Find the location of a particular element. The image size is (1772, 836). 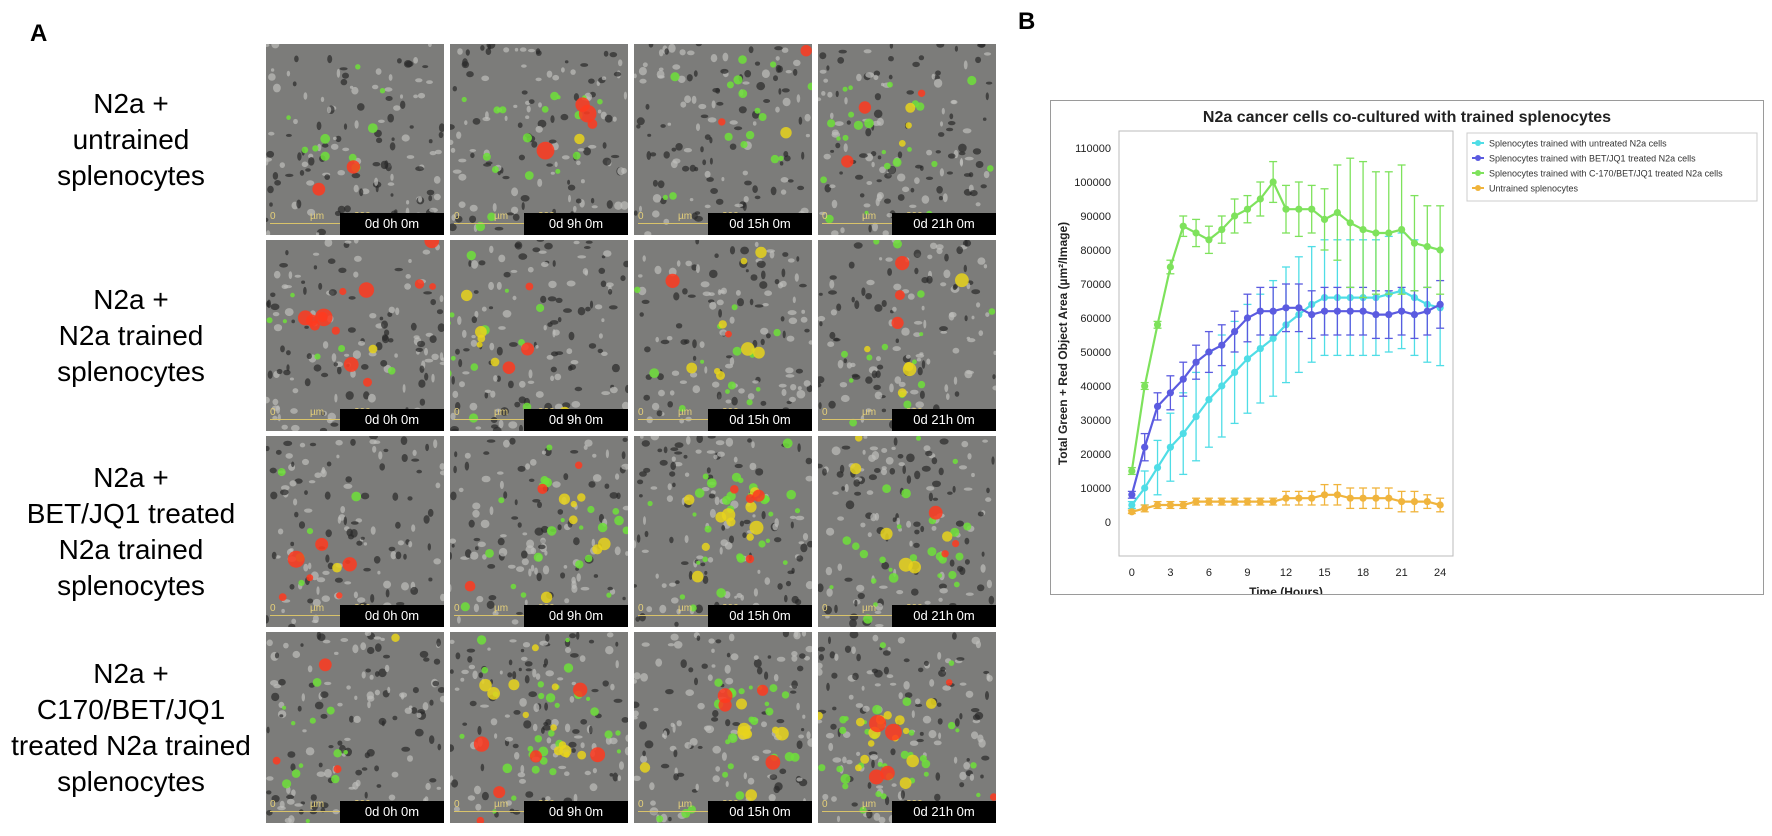

row-label-line: treated N2a trained is located at coordinates (131, 745).